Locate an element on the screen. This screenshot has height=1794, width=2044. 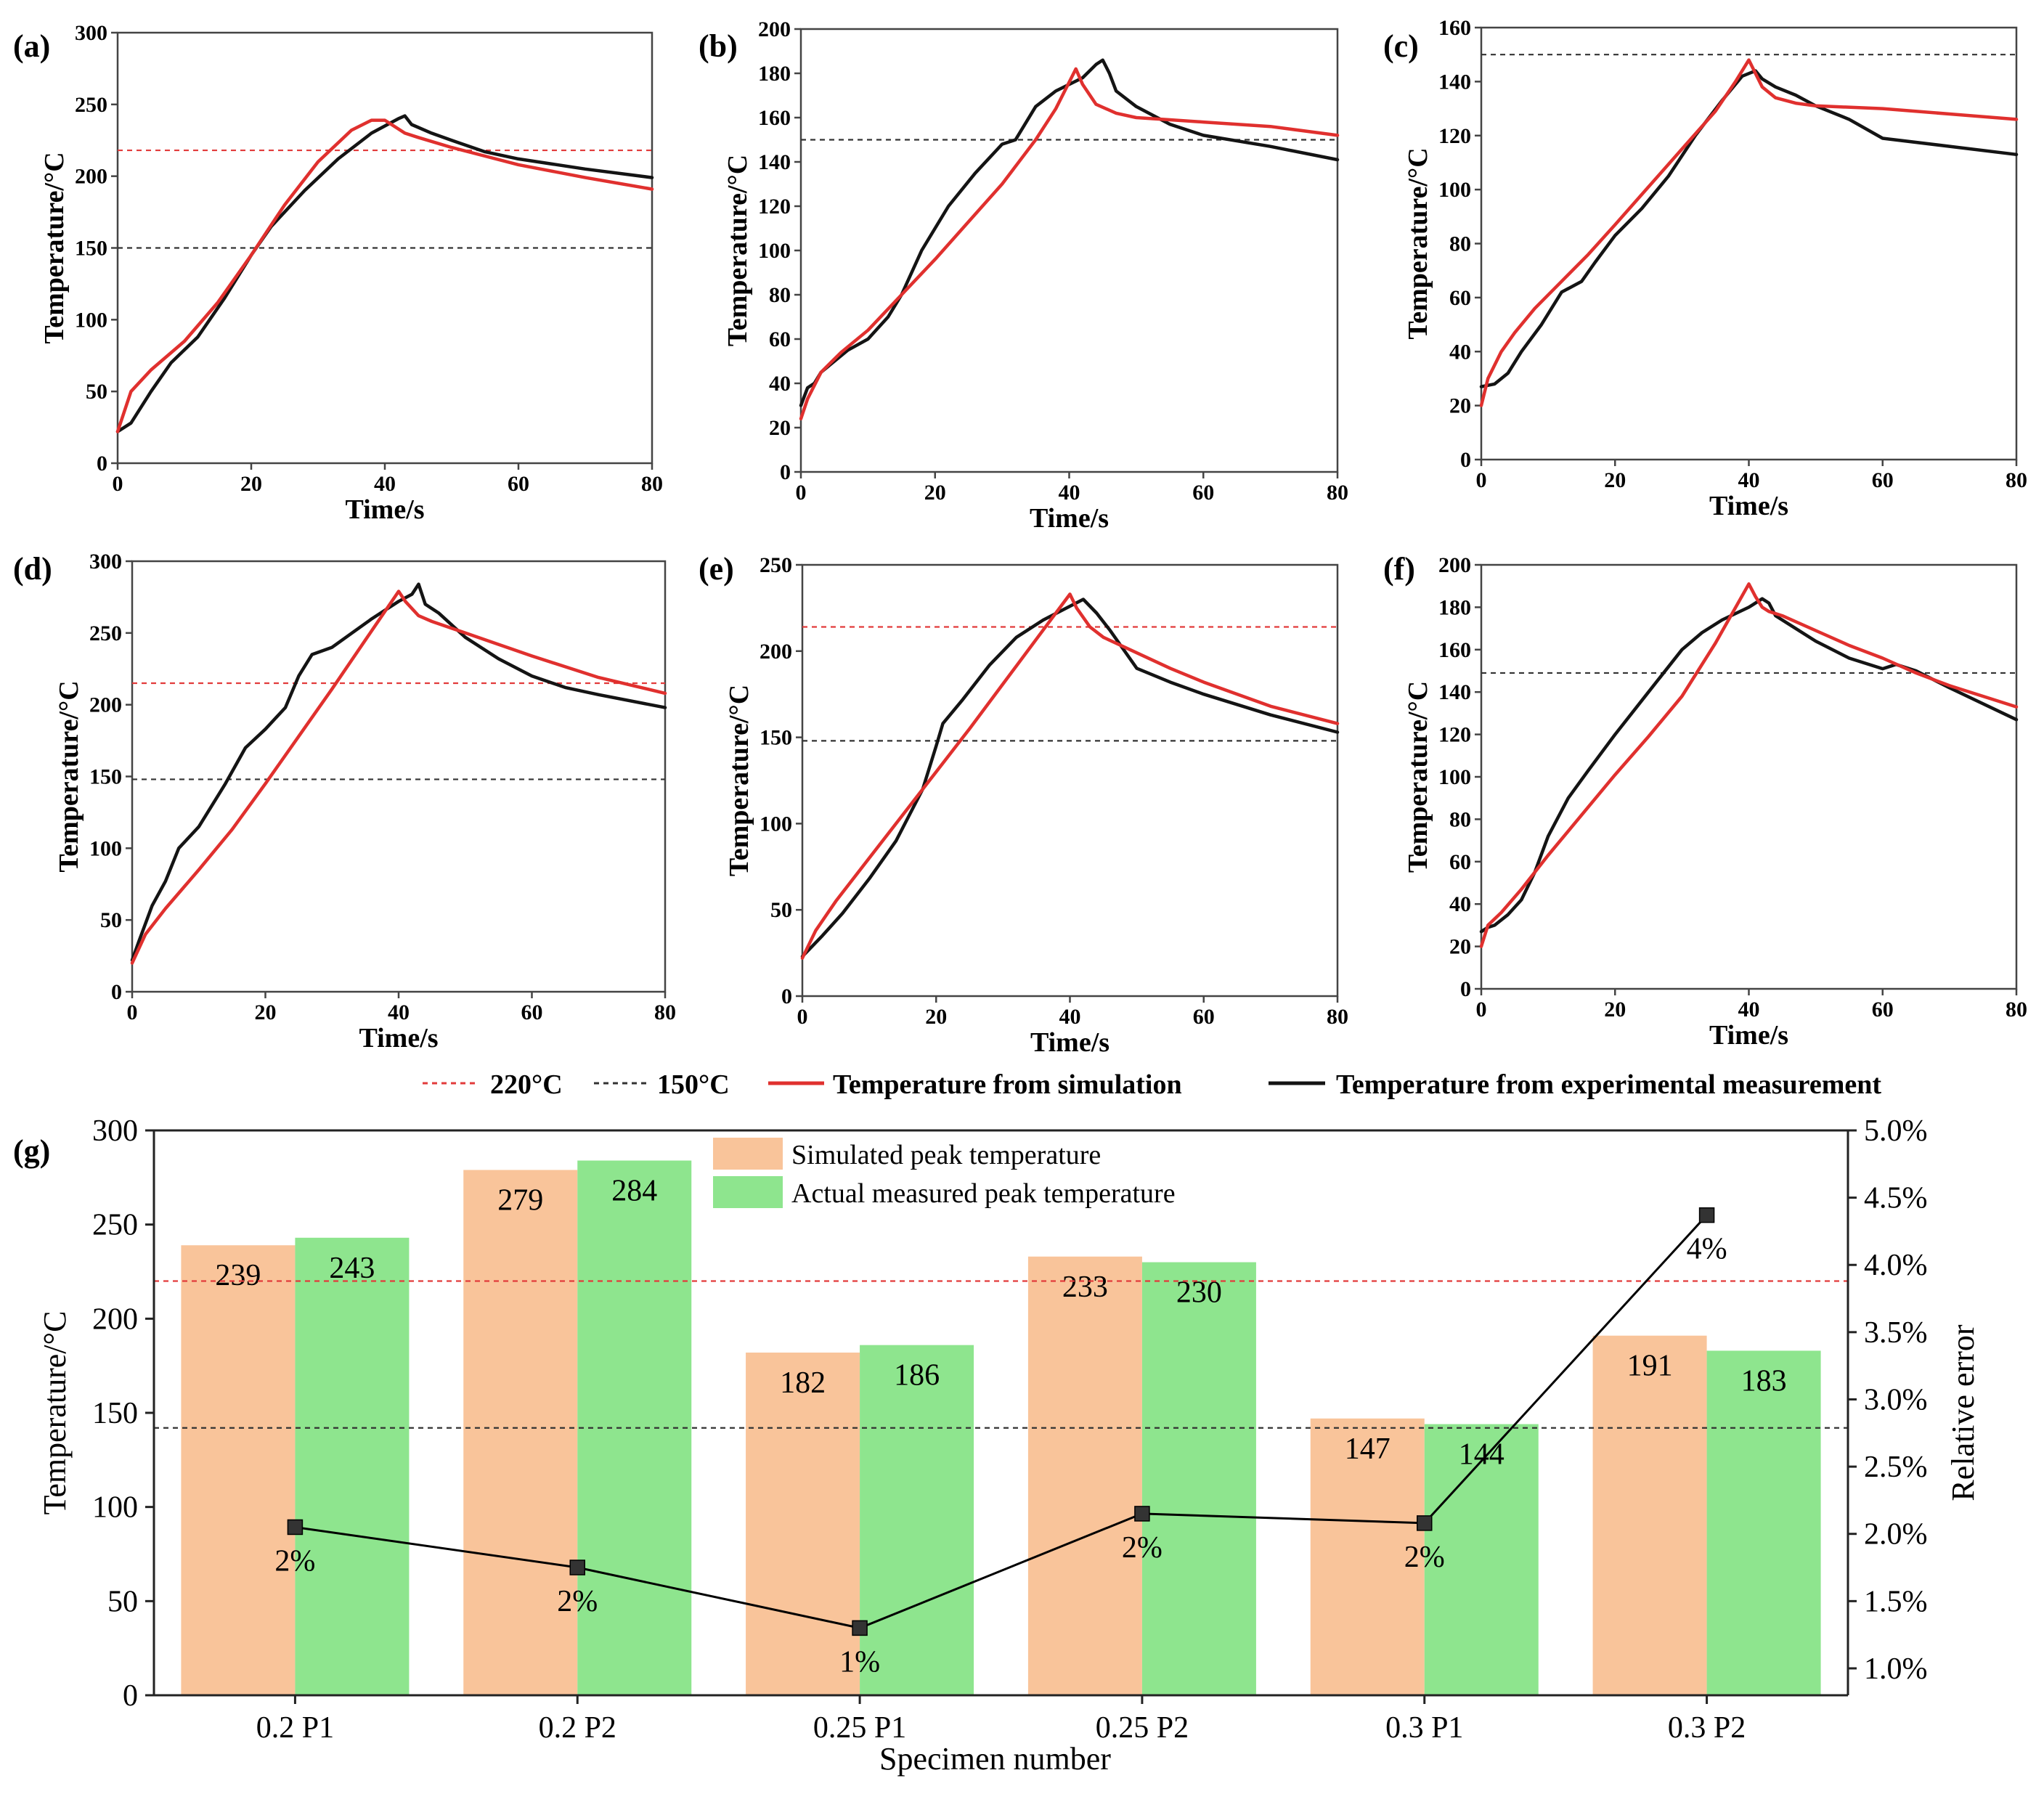
category-label: 0.25 P1 is located at coordinates (859, 1728).